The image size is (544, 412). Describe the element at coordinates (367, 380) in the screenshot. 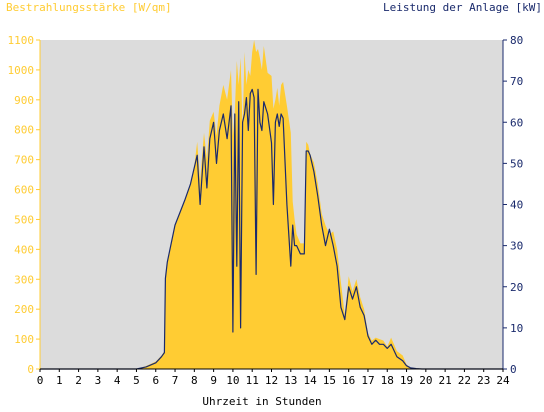

I see `x-tick-label: 17` at that location.